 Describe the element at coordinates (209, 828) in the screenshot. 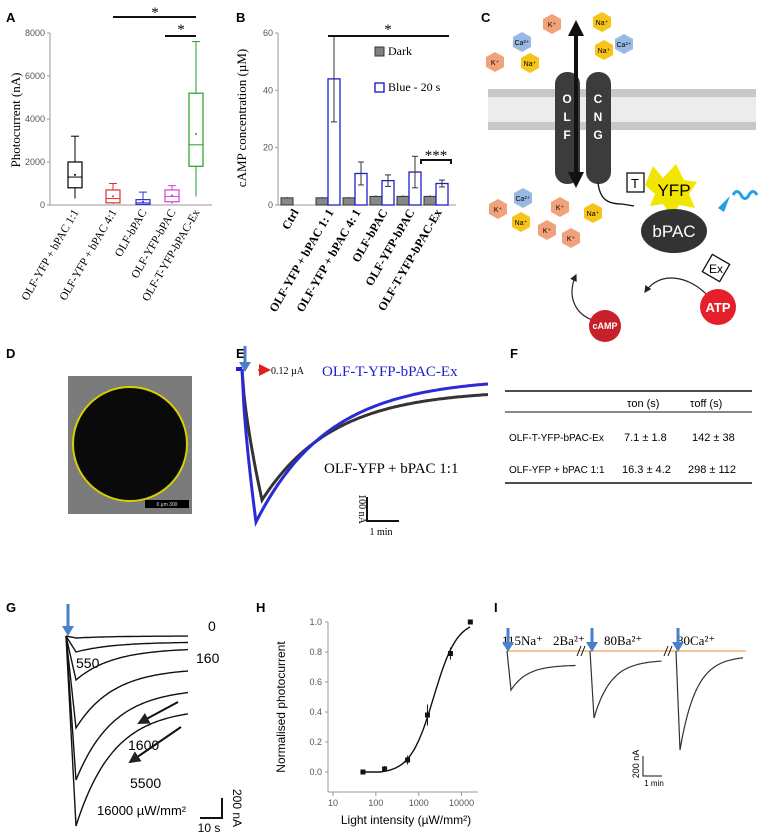

I see `g-scale-x: 10 s` at that location.